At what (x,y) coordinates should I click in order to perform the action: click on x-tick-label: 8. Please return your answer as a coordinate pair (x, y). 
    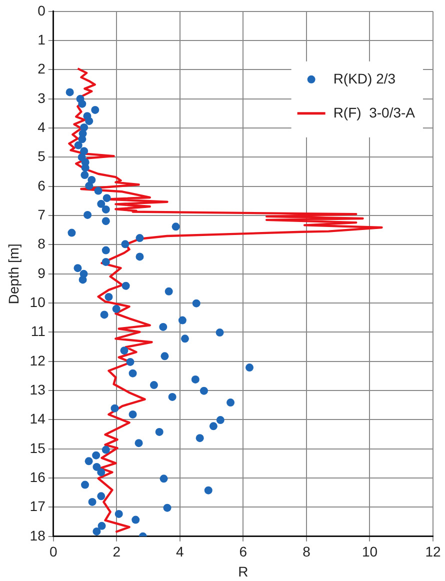
    Looking at the image, I should click on (306, 552).